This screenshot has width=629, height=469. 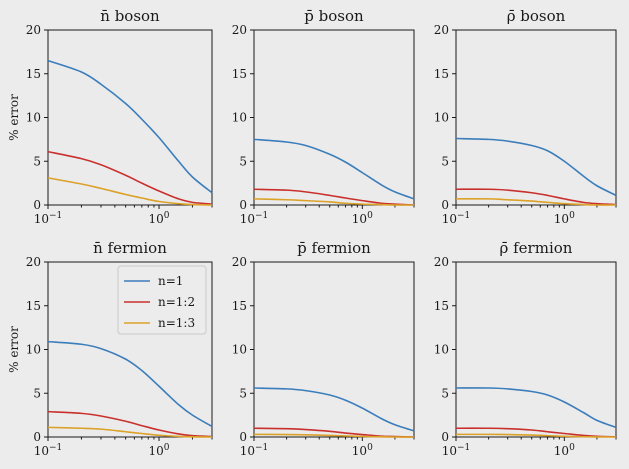 What do you see at coordinates (334, 16) in the screenshot?
I see `panel-title: p̄ boson` at bounding box center [334, 16].